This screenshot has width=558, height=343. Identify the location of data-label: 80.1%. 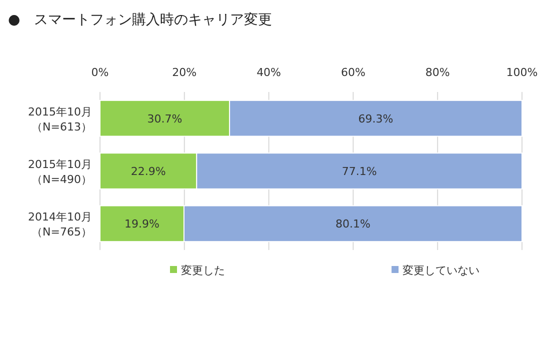
(353, 224).